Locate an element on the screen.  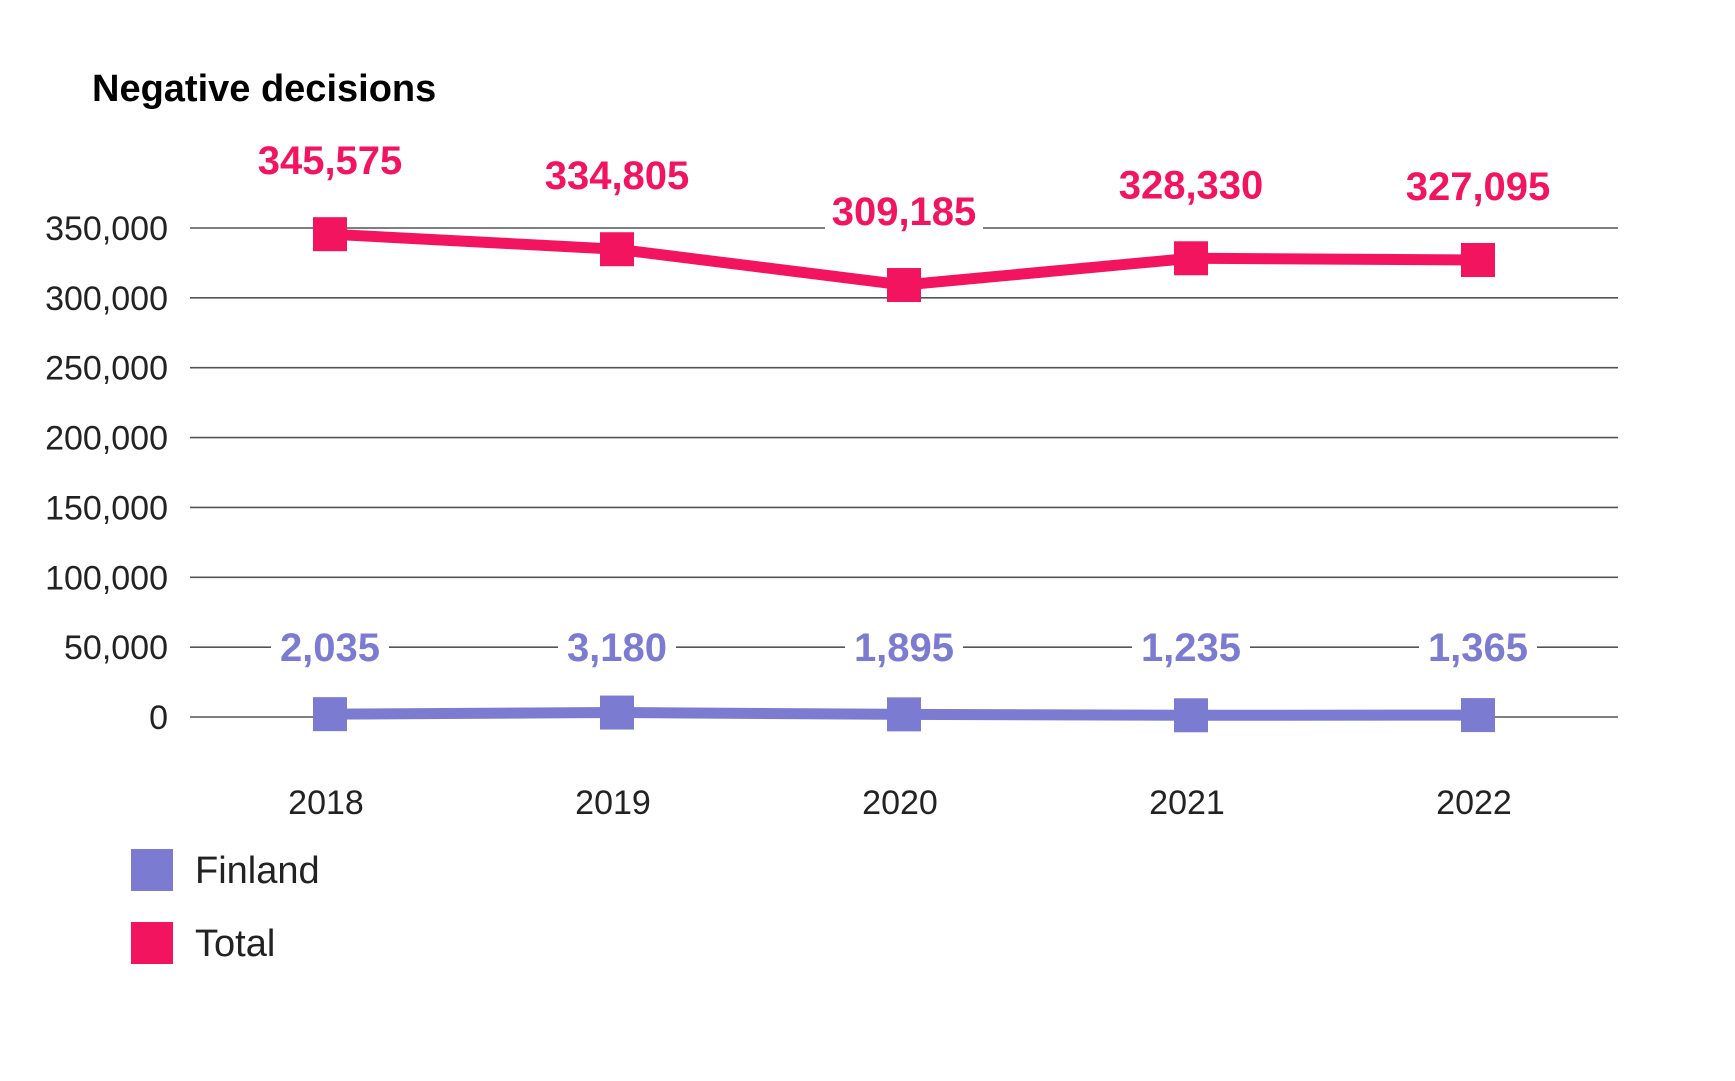
x-tick-label: 2018 is located at coordinates (326, 803).